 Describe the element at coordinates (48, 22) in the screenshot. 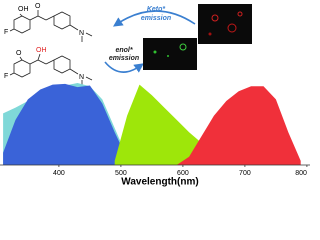

I see `structure-top: OH O F N` at that location.